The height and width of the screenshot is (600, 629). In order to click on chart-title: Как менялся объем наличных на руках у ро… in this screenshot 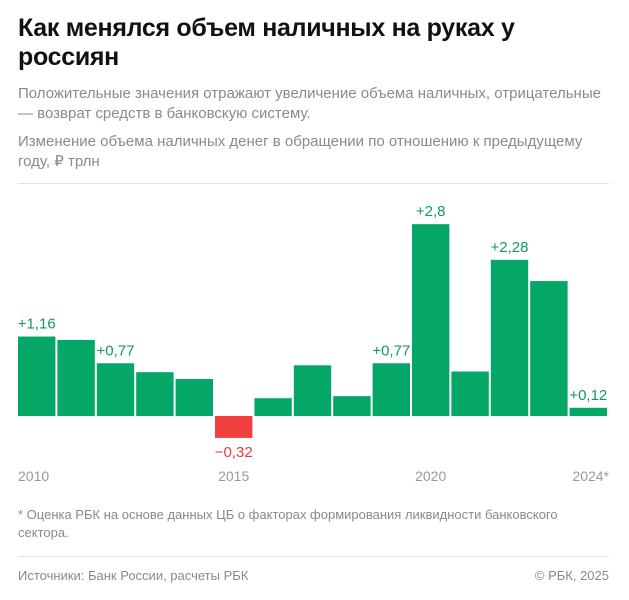, I will do `click(266, 42)`.